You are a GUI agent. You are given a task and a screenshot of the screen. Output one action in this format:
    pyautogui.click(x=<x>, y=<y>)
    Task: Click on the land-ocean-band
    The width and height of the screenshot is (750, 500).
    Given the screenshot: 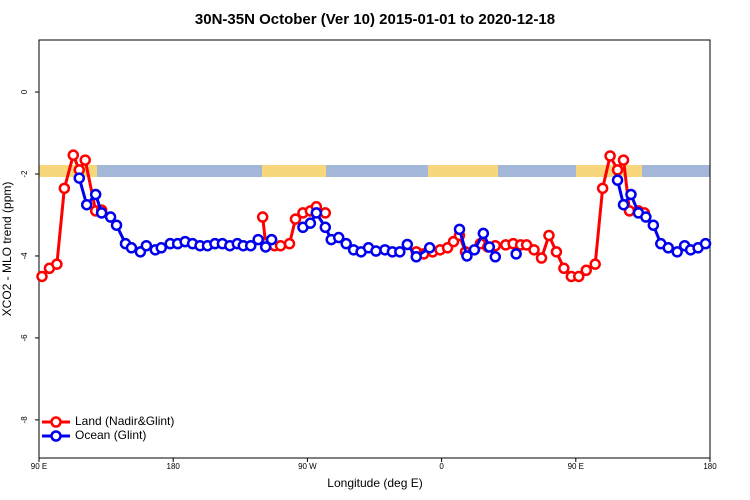 What is the action you would take?
    pyautogui.click(x=374, y=171)
    